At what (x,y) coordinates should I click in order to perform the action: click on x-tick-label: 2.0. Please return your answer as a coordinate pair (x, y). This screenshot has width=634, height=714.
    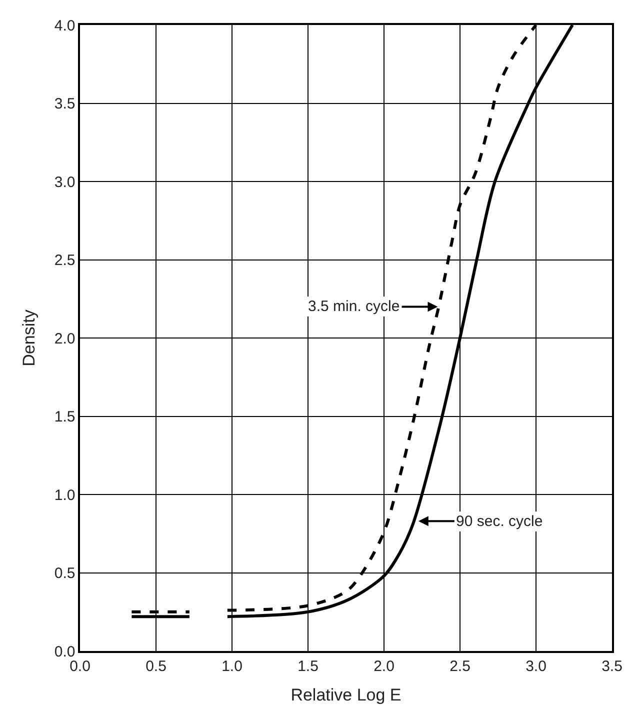
    Looking at the image, I should click on (384, 666).